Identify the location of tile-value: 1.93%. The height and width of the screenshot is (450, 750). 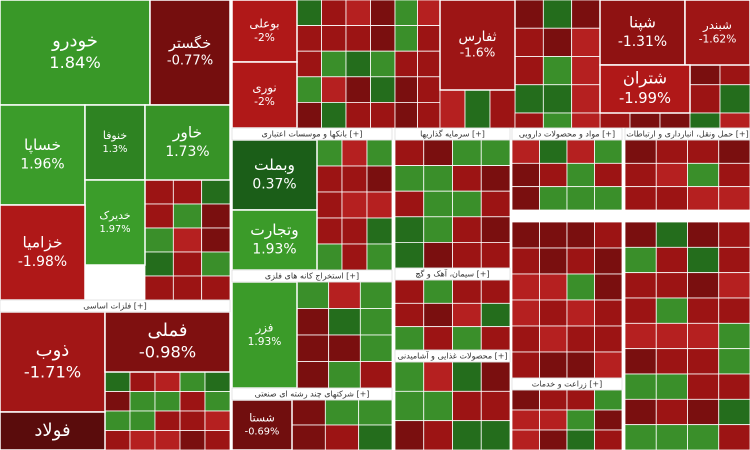
(265, 341).